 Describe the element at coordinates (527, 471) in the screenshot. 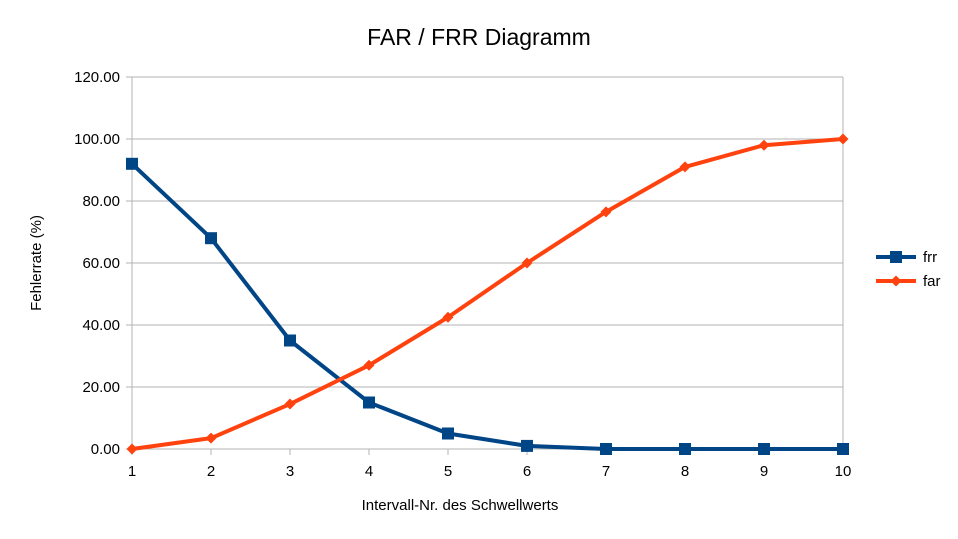

I see `x-tick-label: 6` at that location.